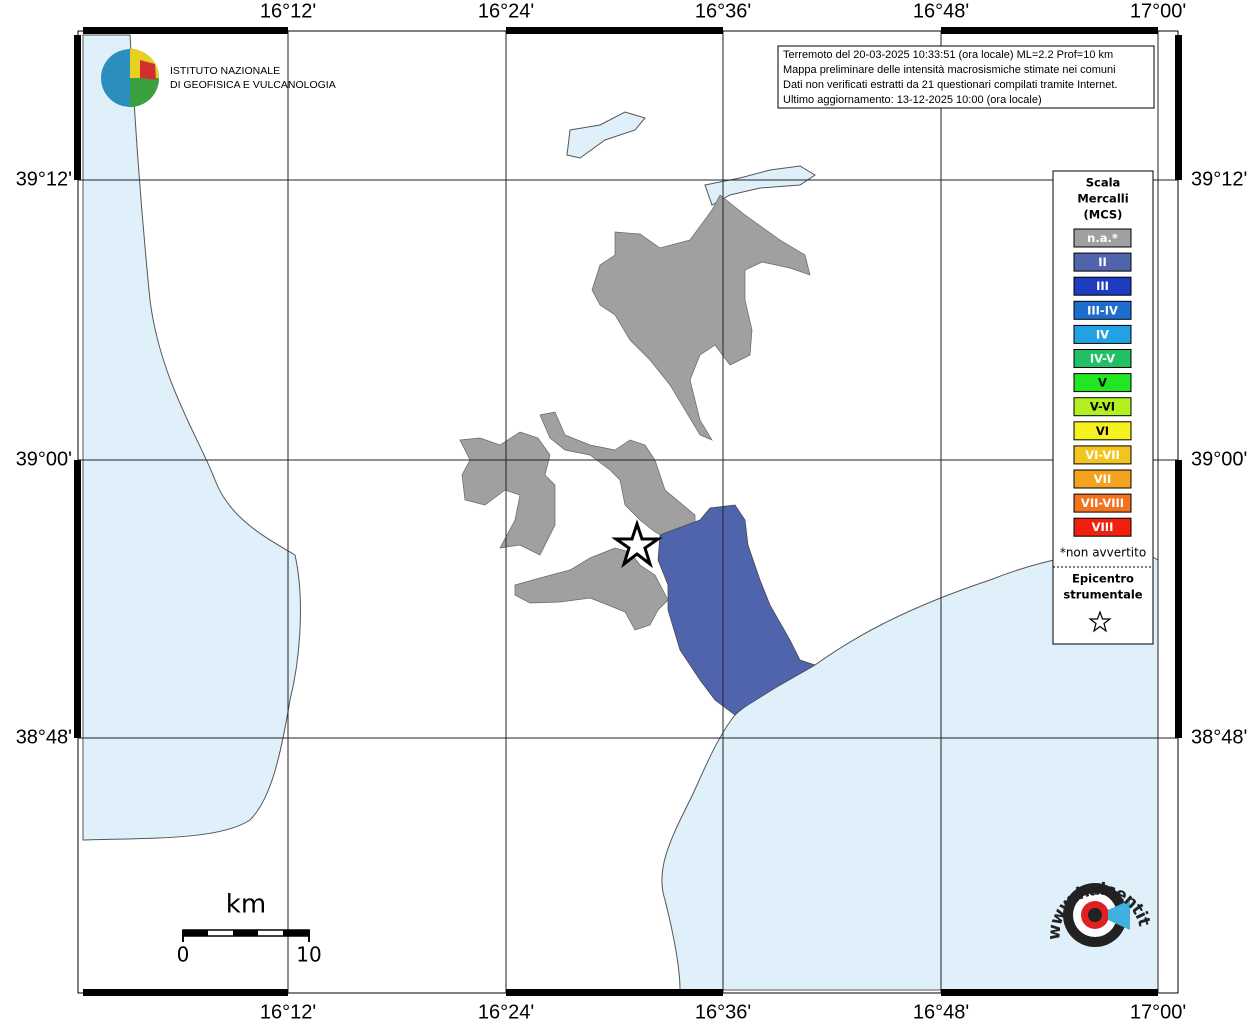  I want to click on legend-label: n.a.*, so click(1102, 238).